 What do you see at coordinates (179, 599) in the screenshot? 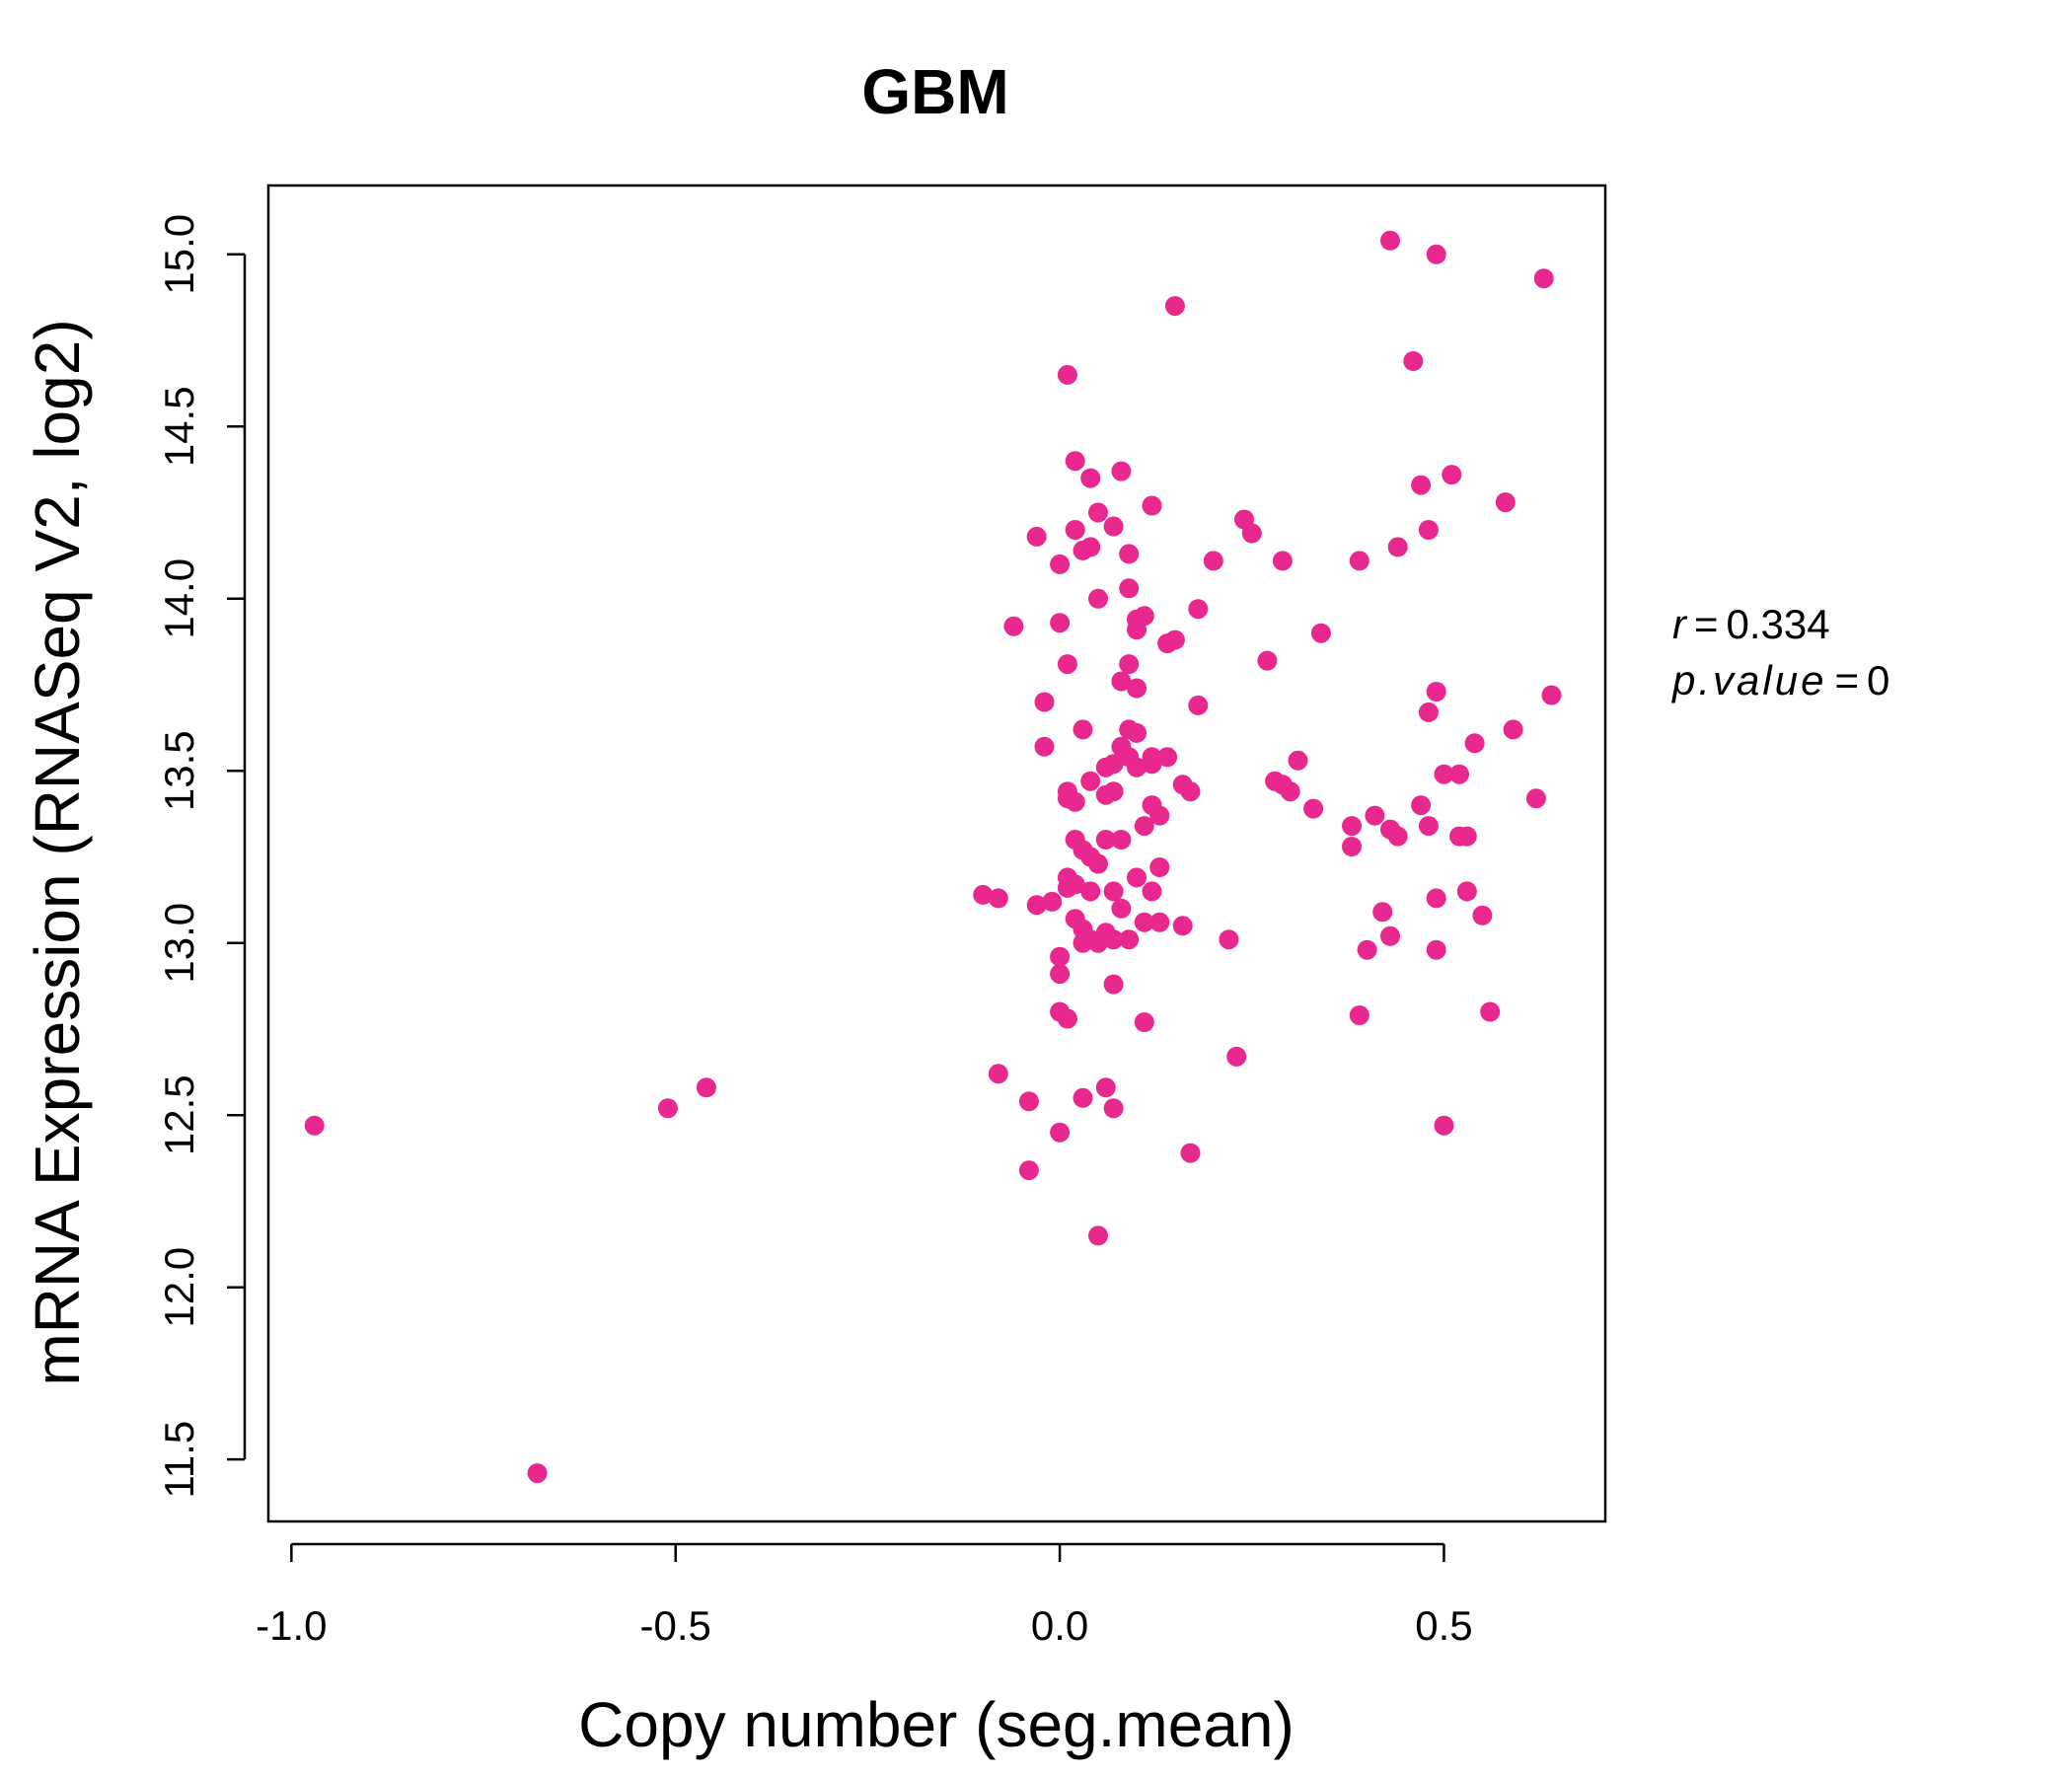
I see `y-tick-label: 14.0` at bounding box center [179, 599].